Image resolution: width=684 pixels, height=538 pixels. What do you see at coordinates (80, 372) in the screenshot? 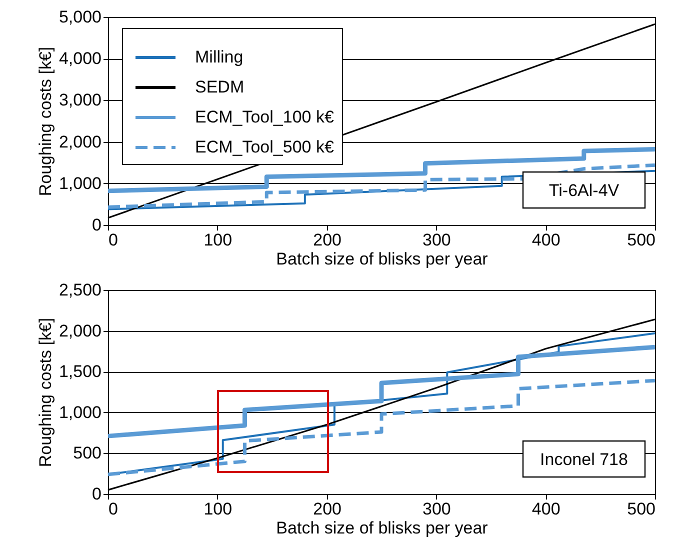
I see `y-tick-label: 1,500` at bounding box center [80, 372].